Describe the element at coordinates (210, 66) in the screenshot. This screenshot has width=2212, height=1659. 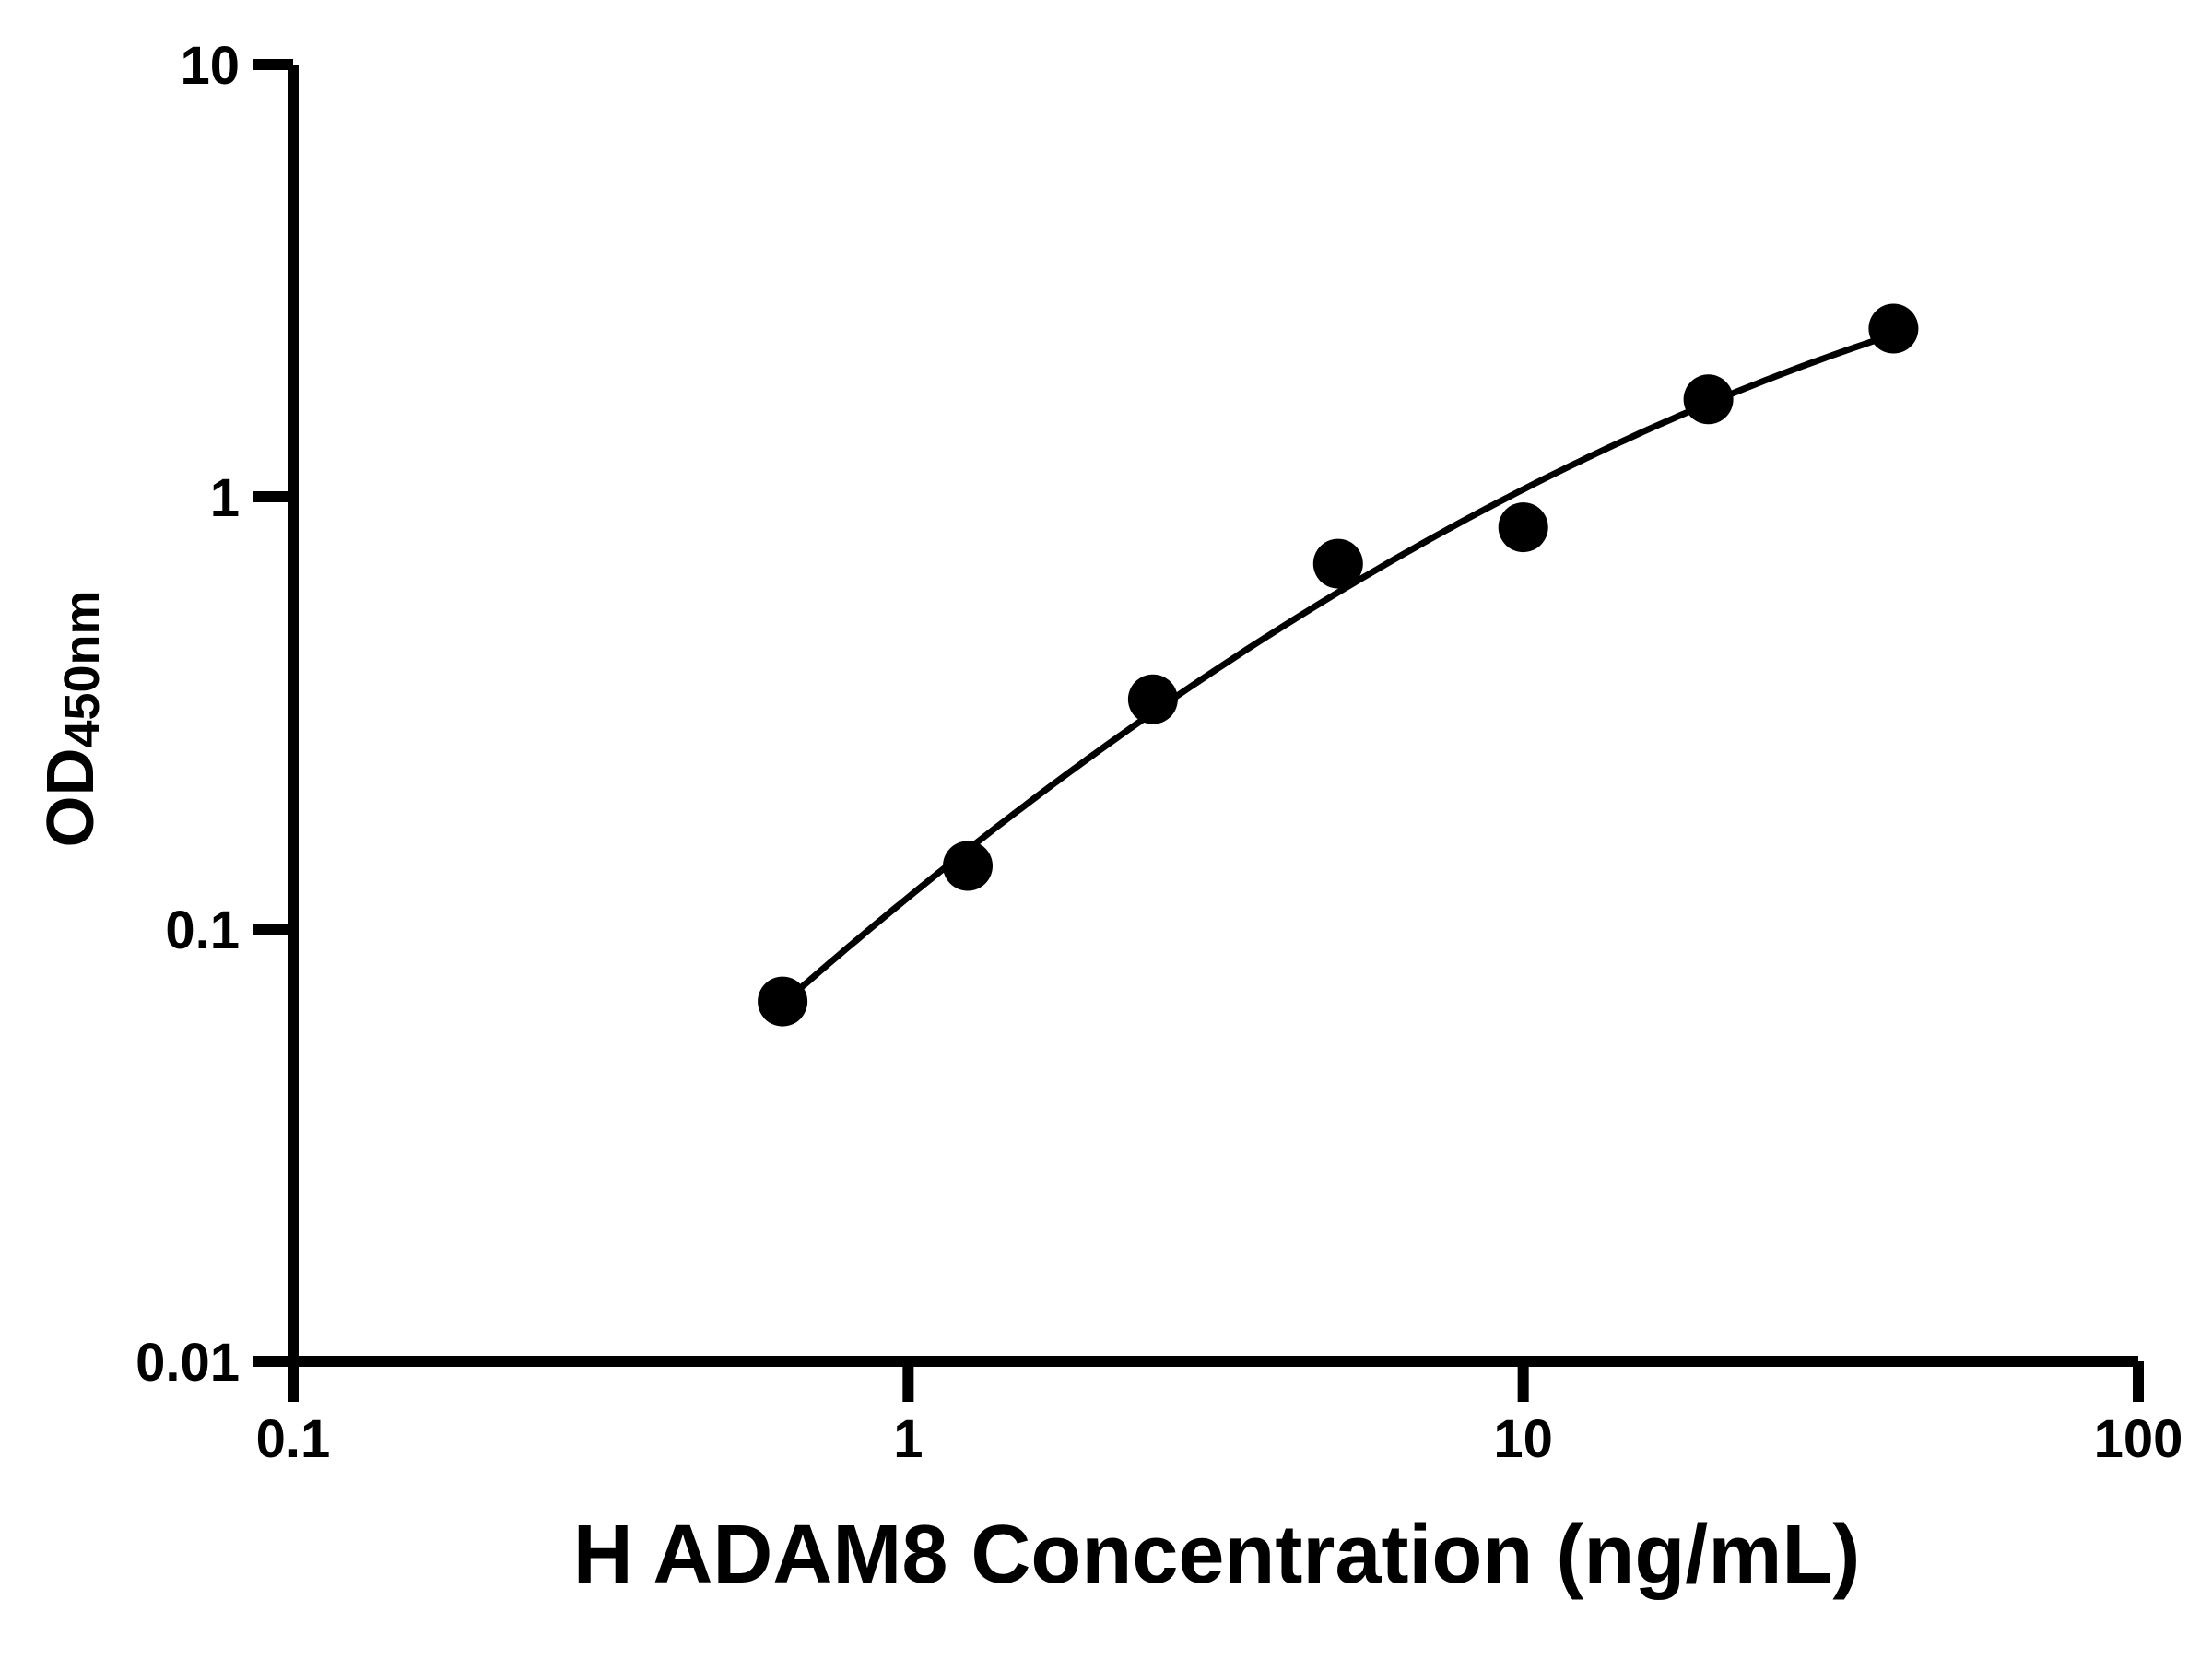
I see `y-tick-label-3: 10` at that location.